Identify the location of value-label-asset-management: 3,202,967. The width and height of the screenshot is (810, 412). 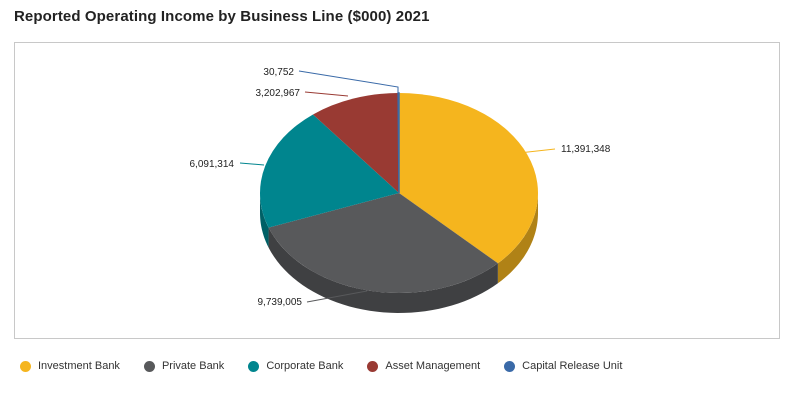
(278, 93).